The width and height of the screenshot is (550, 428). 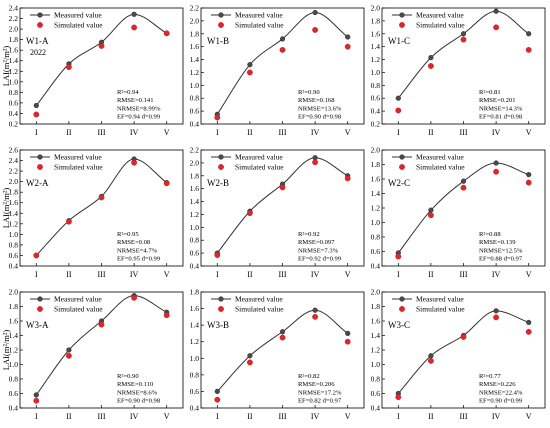 What do you see at coordinates (399, 325) in the screenshot?
I see `panel-label: W3-C` at bounding box center [399, 325].